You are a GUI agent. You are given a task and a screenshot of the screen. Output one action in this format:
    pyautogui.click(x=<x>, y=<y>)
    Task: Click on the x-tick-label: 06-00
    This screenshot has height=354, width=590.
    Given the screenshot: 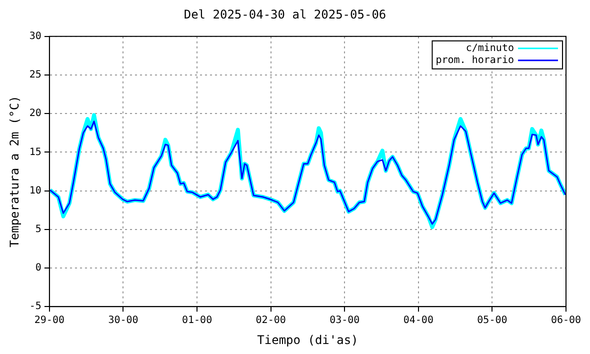 What is the action you would take?
    pyautogui.click(x=566, y=320)
    